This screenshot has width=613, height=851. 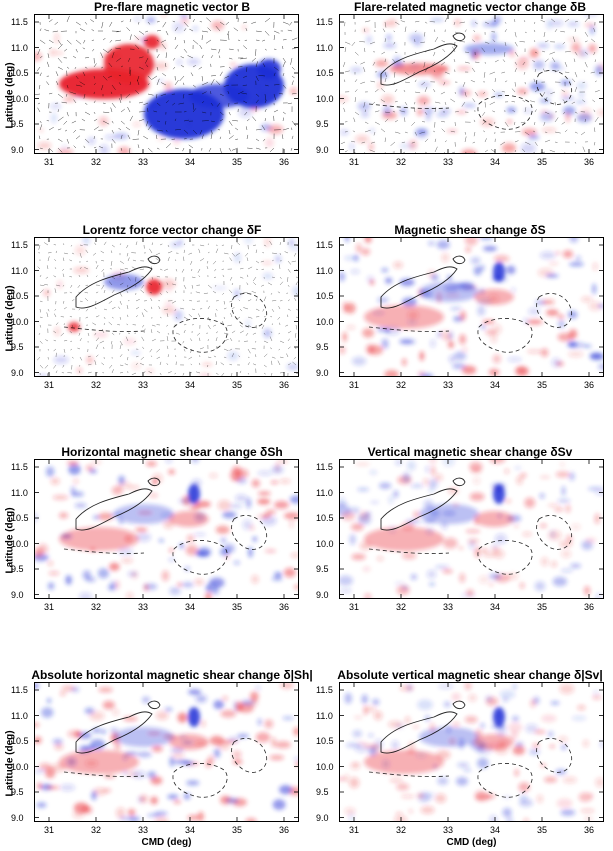 What do you see at coordinates (19, 47) in the screenshot?
I see `y-tick-label: 11.0` at bounding box center [19, 47].